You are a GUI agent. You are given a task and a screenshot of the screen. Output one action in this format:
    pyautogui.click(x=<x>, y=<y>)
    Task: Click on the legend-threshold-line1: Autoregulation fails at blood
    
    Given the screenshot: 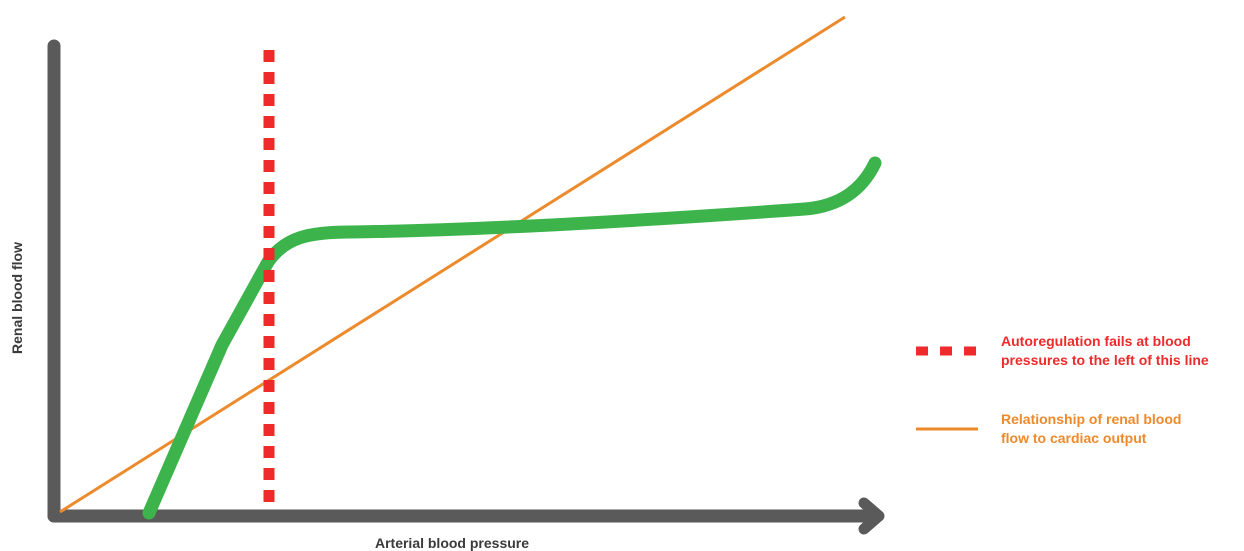 What is the action you would take?
    pyautogui.click(x=1096, y=341)
    